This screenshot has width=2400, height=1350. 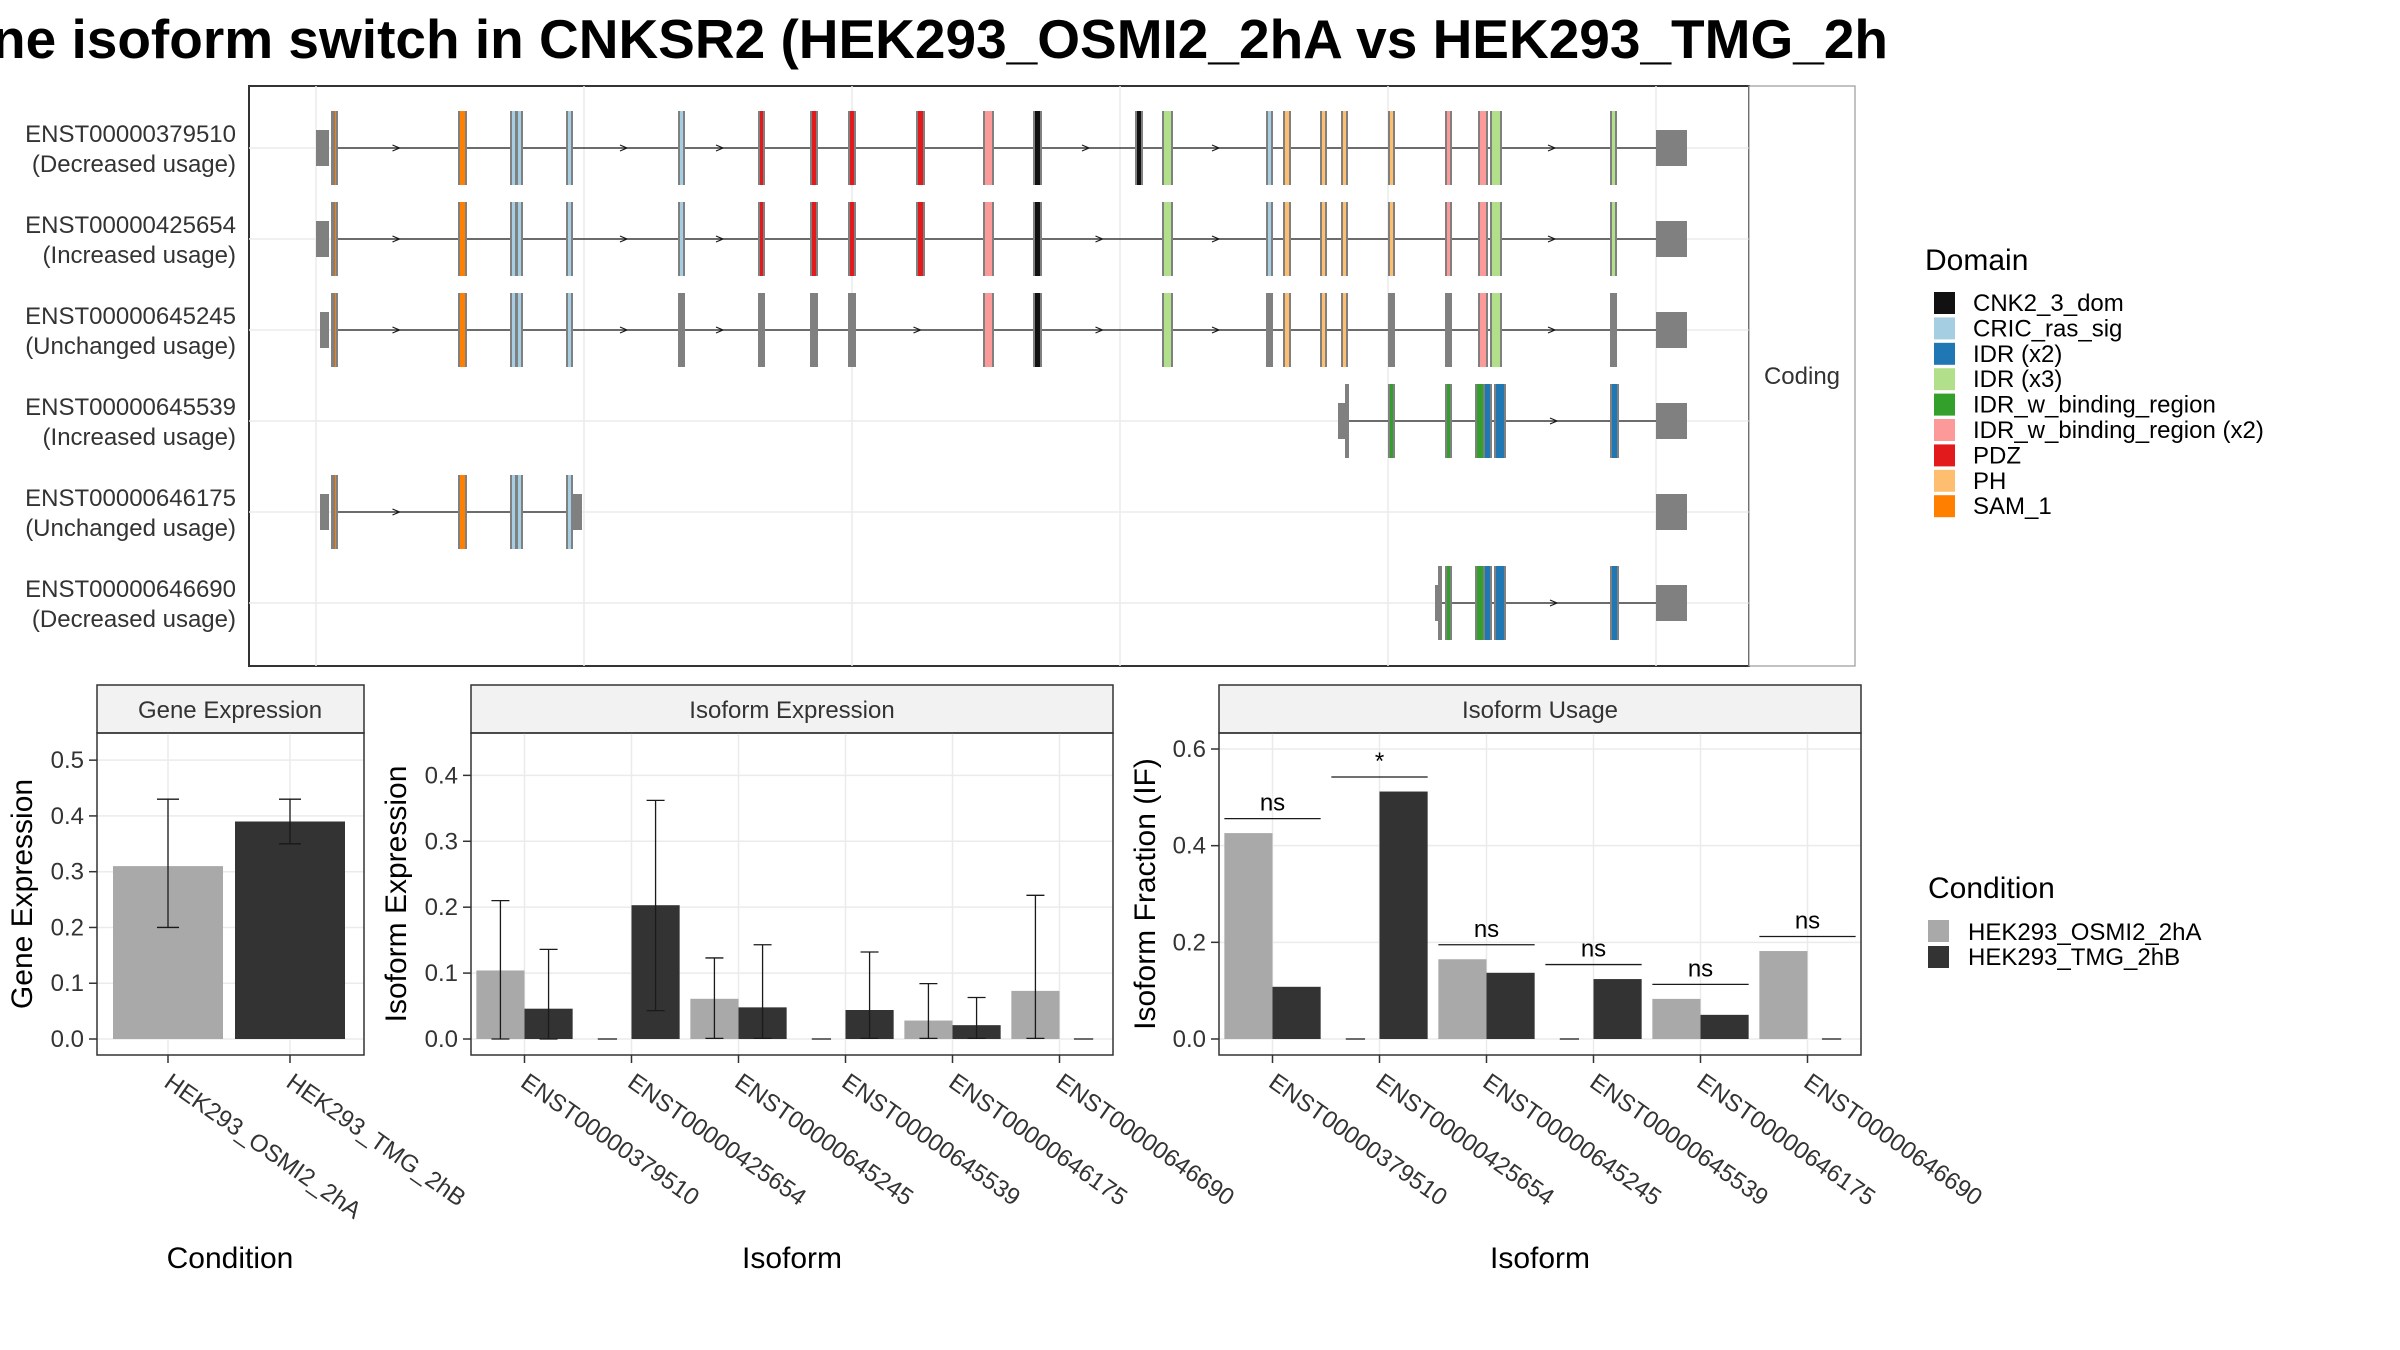 What do you see at coordinates (139, 437) in the screenshot?
I see `transcript-status-label: (Increased usage)` at bounding box center [139, 437].